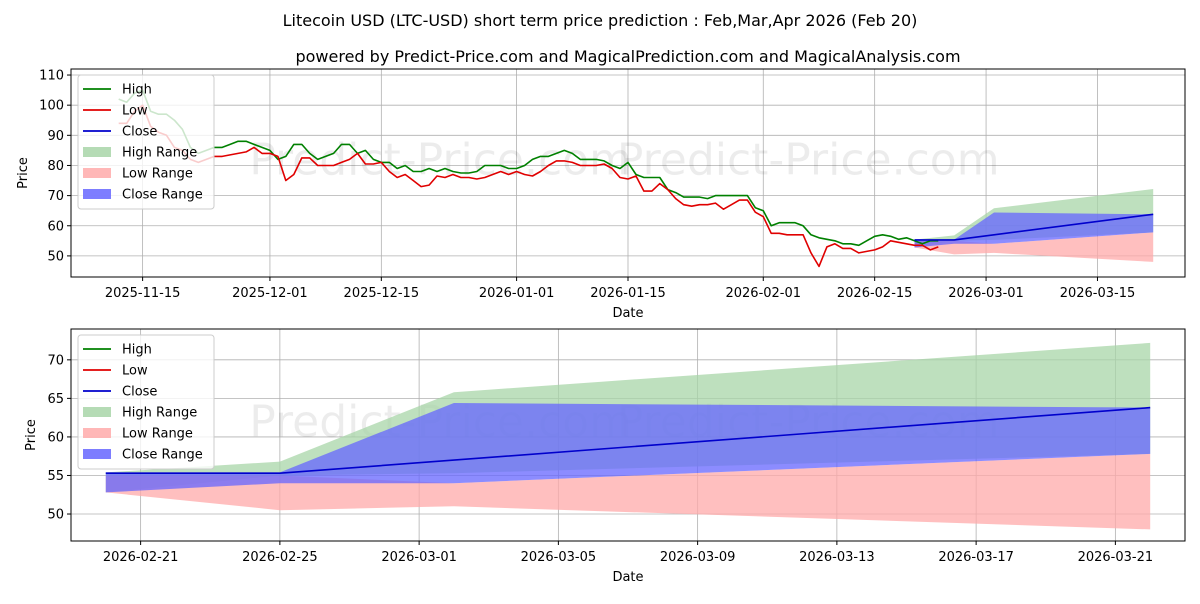 The width and height of the screenshot is (1200, 604). Describe the element at coordinates (55, 476) in the screenshot. I see `y-tick-label: 55` at that location.